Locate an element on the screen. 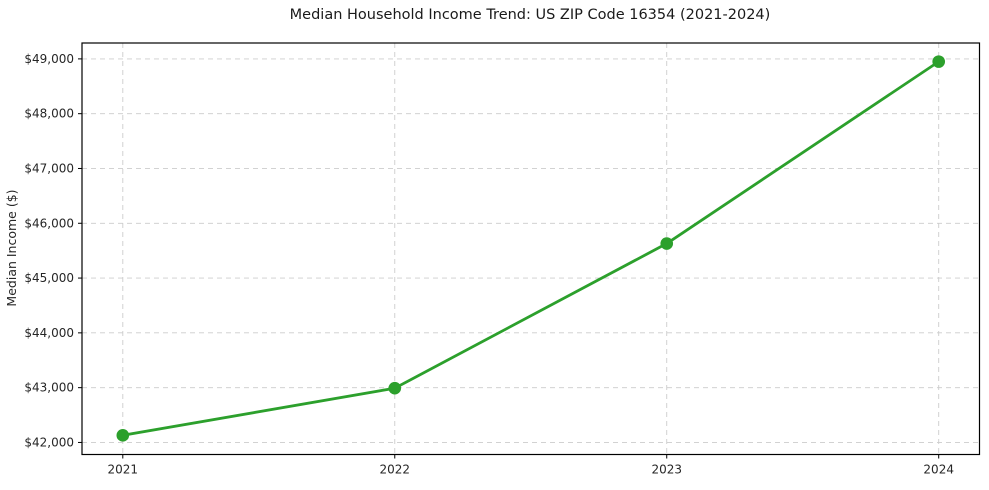  x-tick-label: 2022 is located at coordinates (394, 470).